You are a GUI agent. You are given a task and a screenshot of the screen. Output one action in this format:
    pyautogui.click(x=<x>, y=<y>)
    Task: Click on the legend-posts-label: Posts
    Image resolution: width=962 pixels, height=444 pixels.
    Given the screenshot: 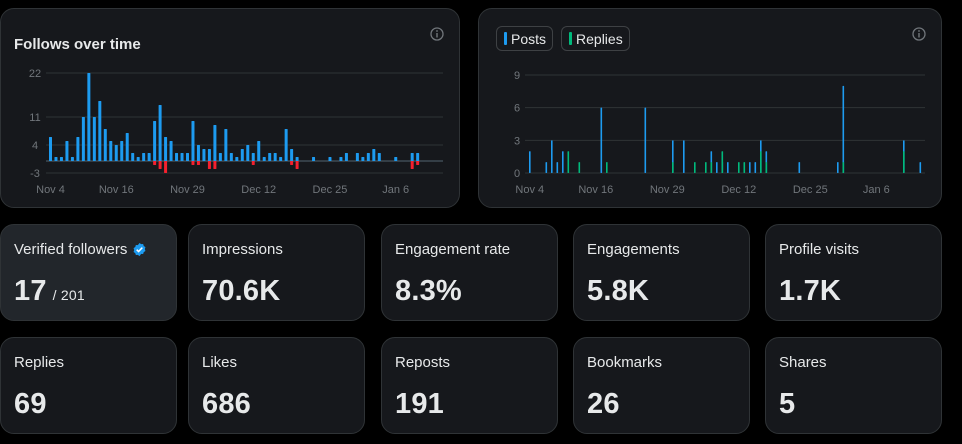 What is the action you would take?
    pyautogui.click(x=529, y=38)
    